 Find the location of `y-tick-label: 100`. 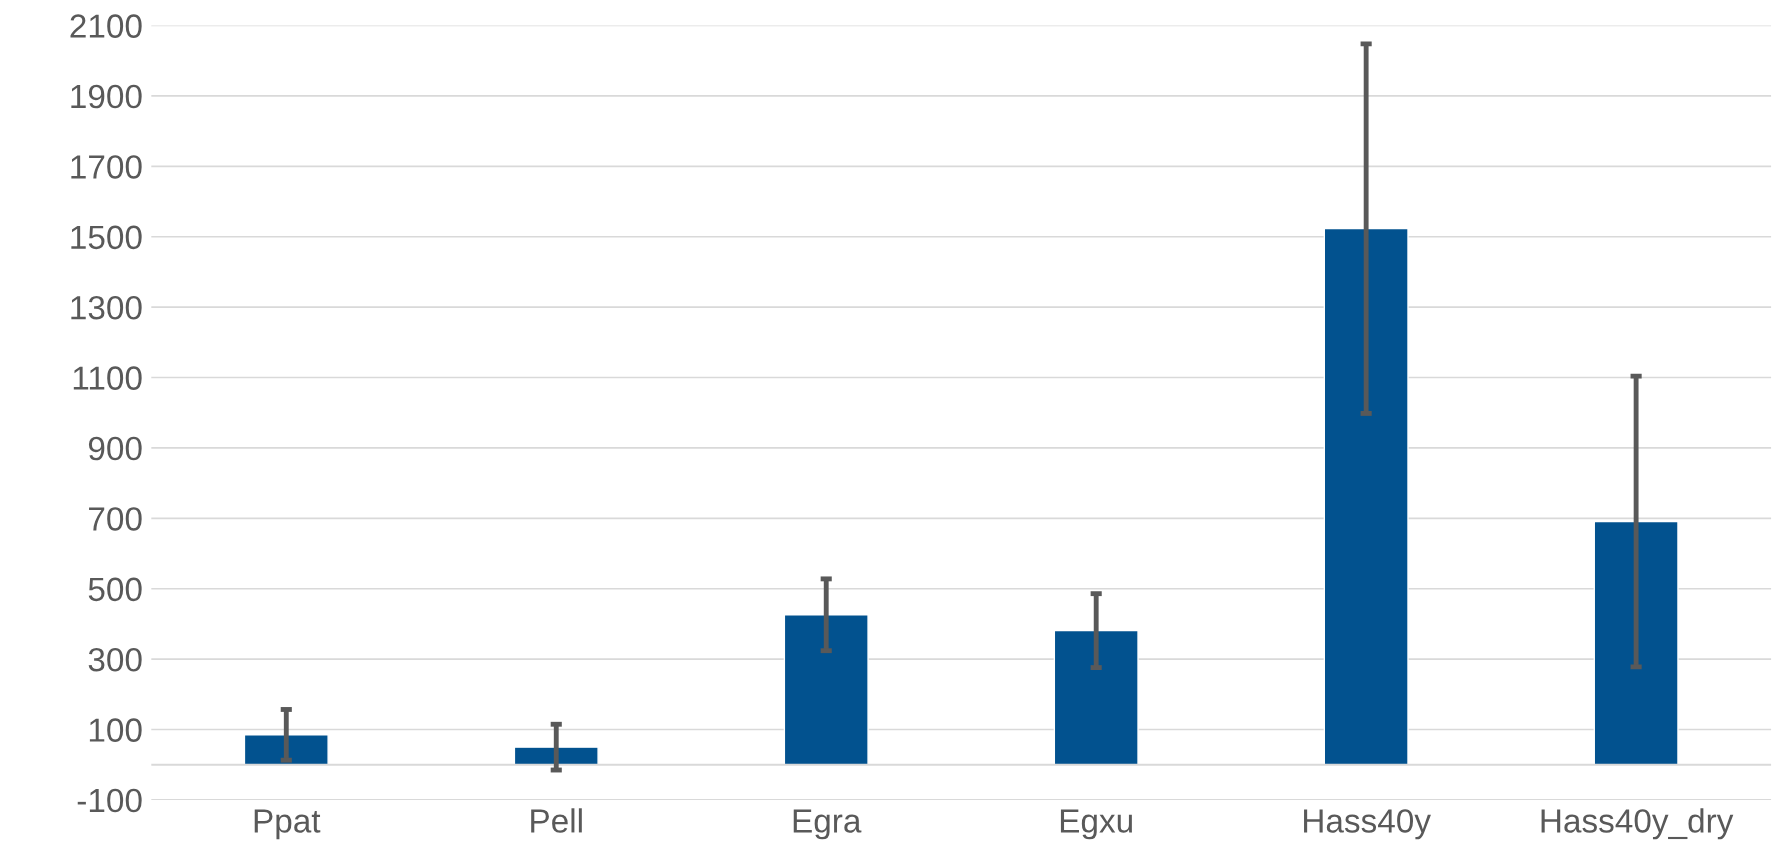

y-tick-label: 100 is located at coordinates (115, 730).